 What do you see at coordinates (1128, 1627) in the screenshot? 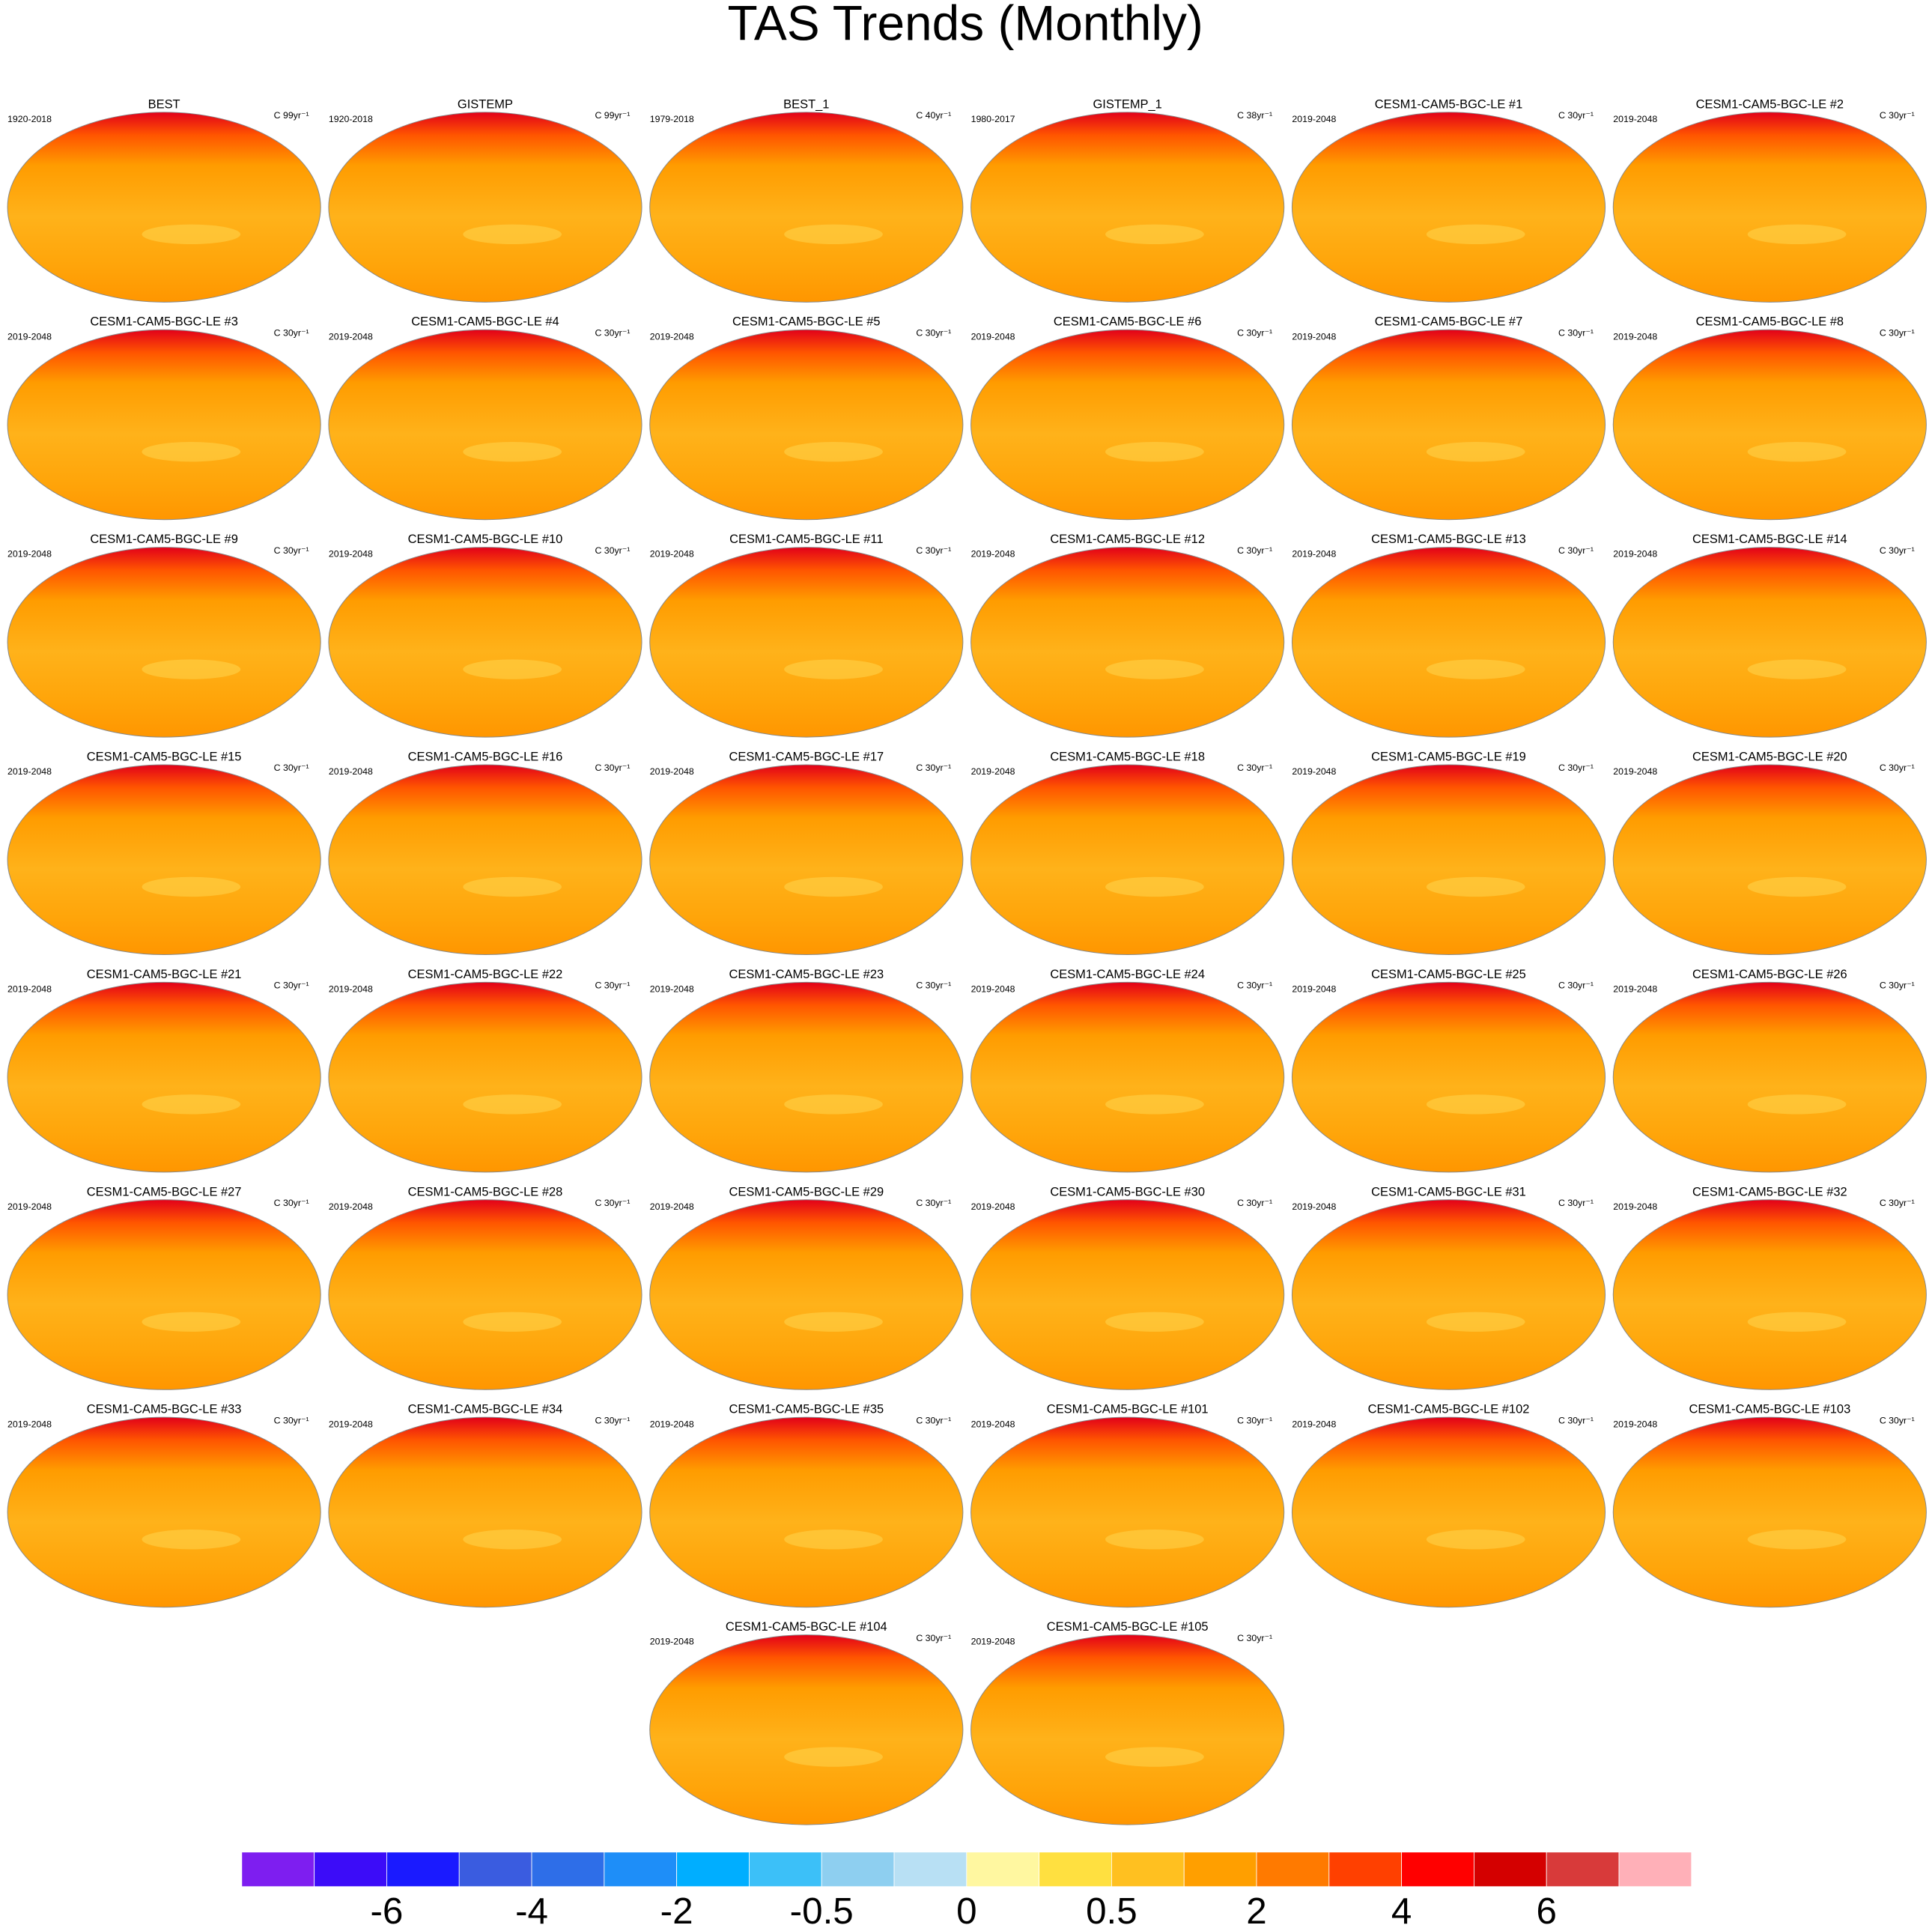
I see `panel-title: CESM1-CAM5-BGC-LE #105` at bounding box center [1128, 1627].